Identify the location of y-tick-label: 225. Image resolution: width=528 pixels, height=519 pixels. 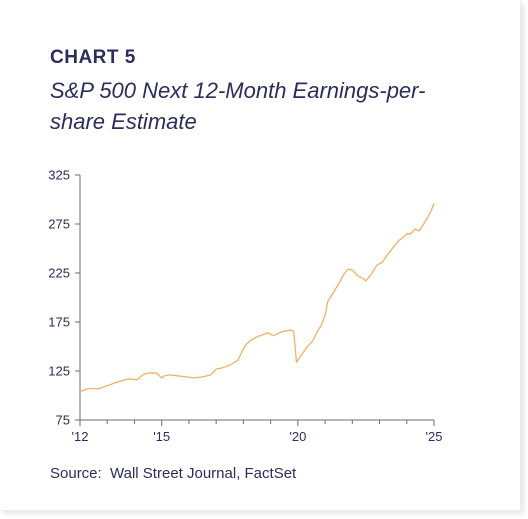
(59, 273).